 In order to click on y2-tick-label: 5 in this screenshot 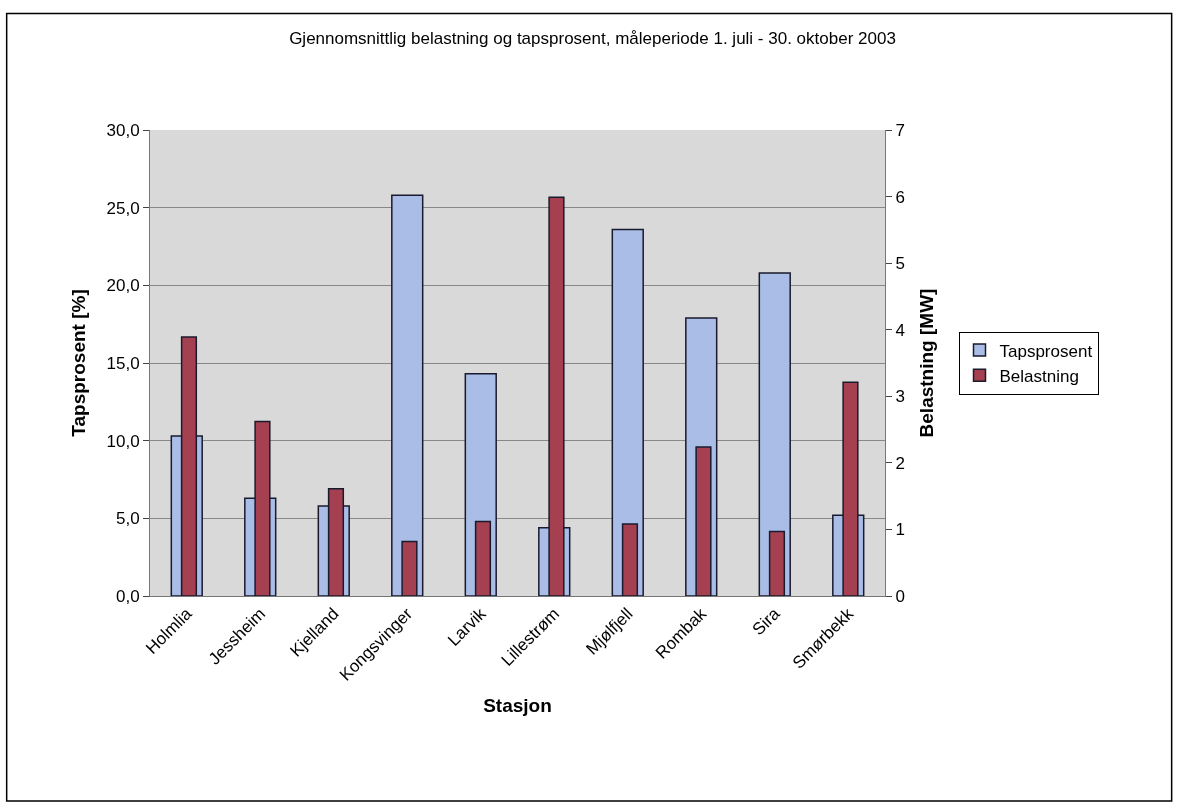, I will do `click(900, 264)`.